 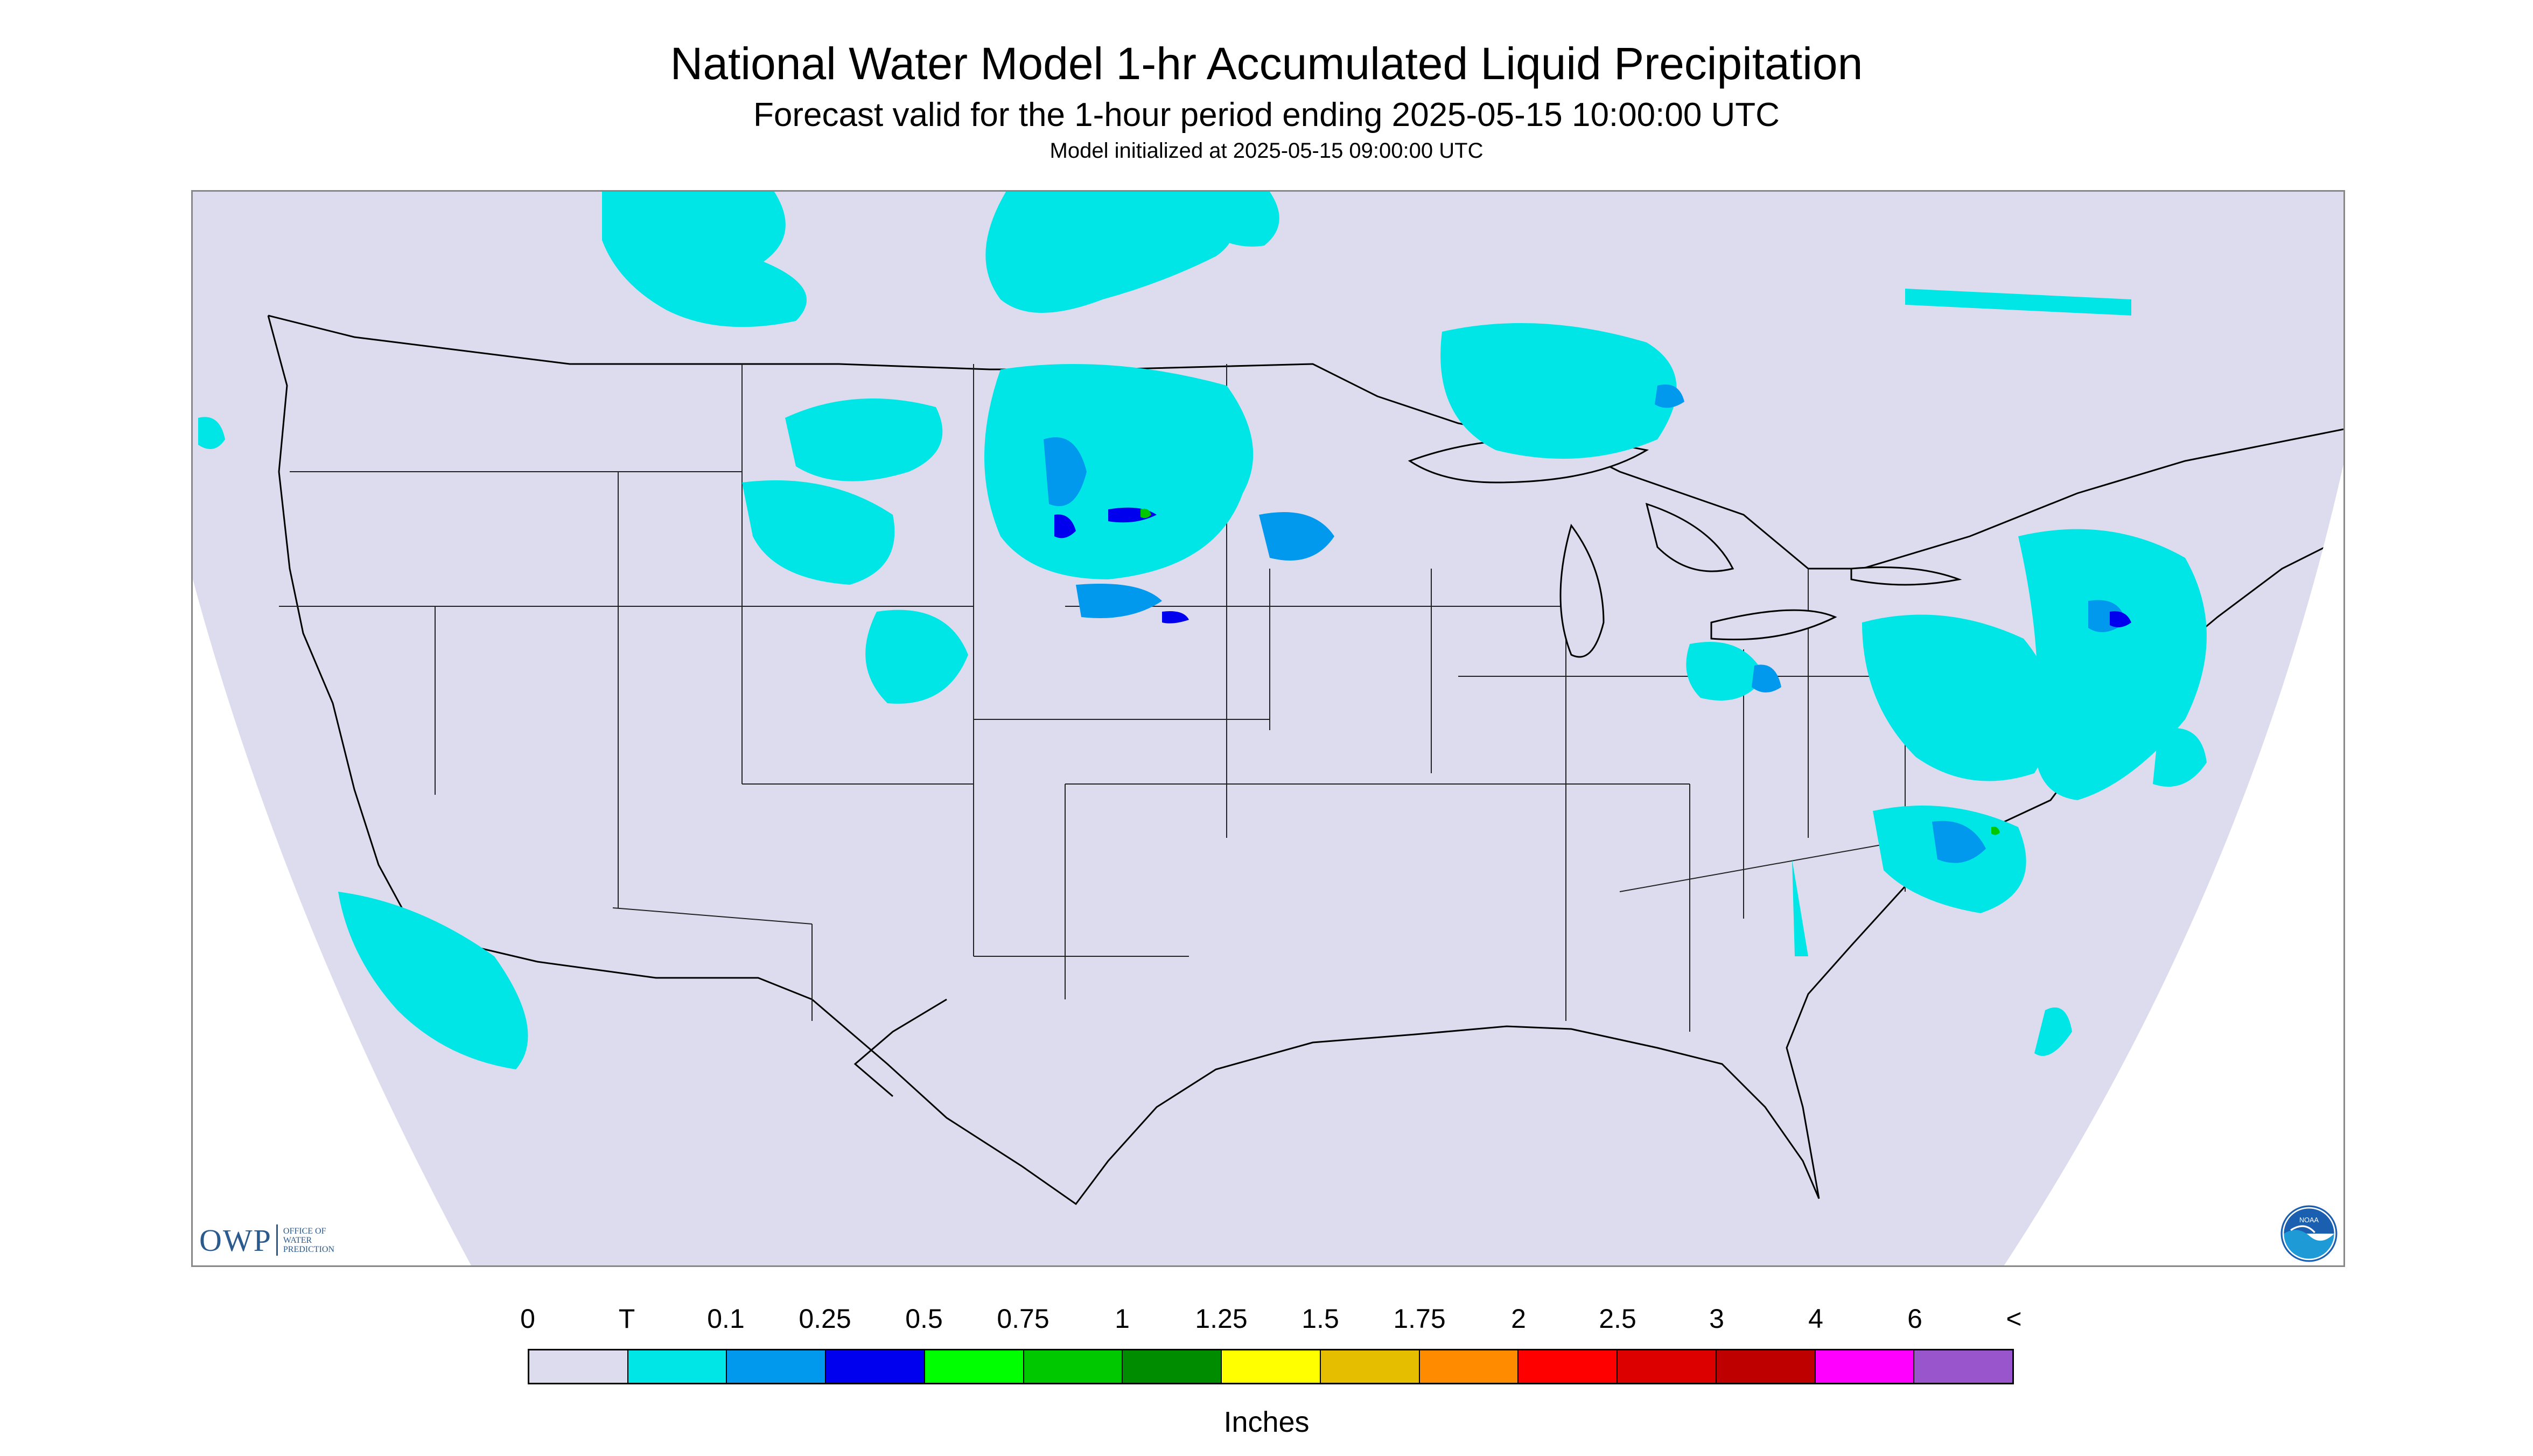 I want to click on legend-color-bar, so click(x=1271, y=1366).